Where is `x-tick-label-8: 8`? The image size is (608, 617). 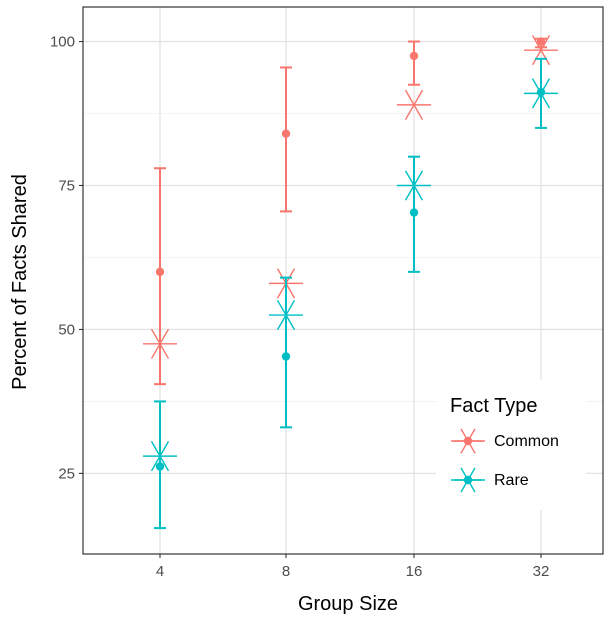 x-tick-label-8: 8 is located at coordinates (286, 571).